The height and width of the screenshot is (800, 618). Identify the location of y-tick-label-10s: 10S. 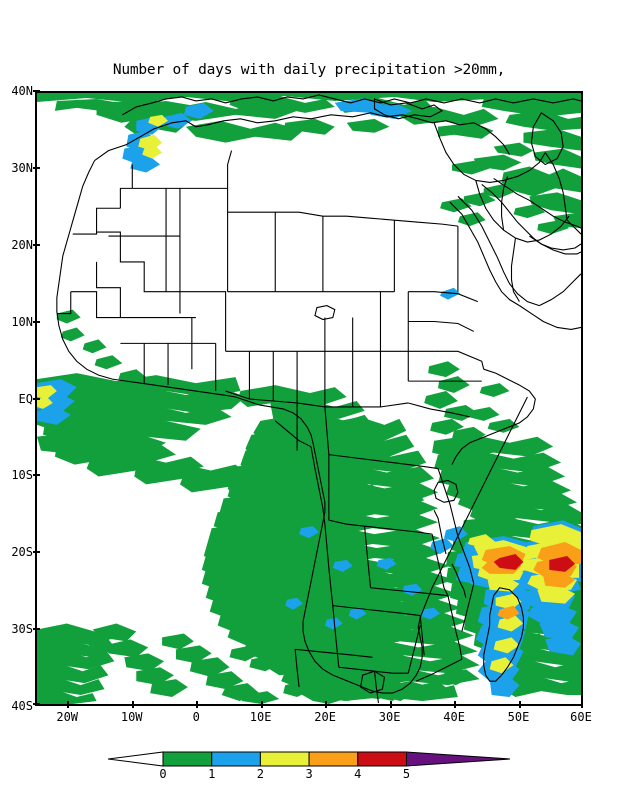
(22, 475).